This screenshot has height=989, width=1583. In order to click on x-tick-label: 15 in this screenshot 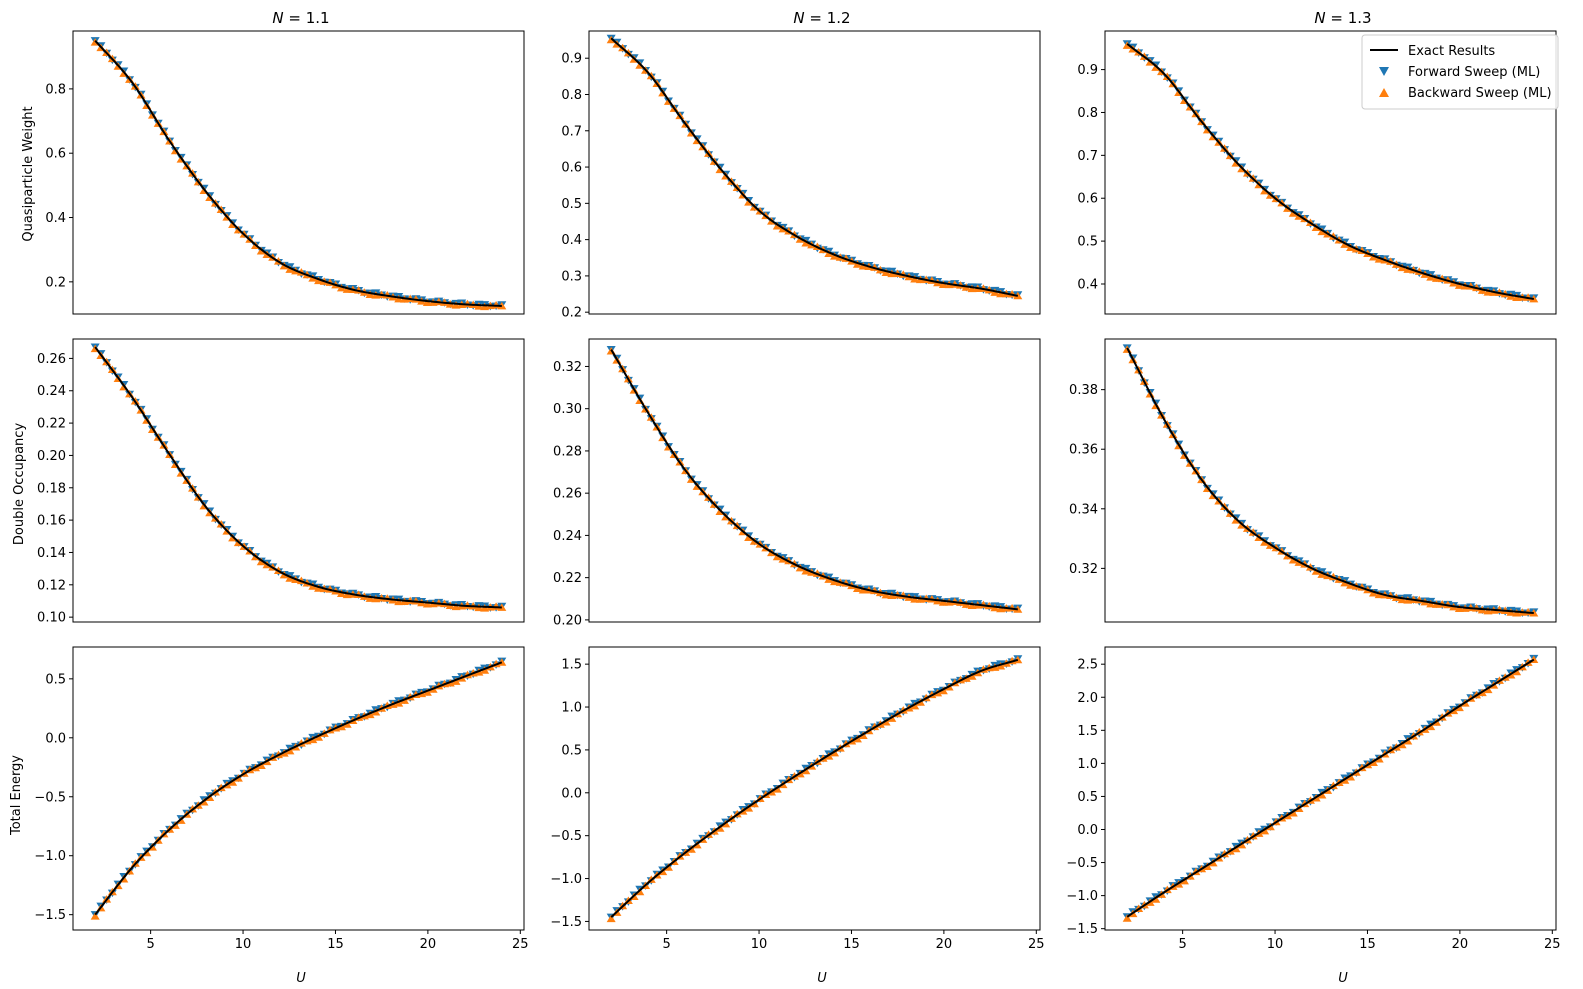, I will do `click(851, 944)`.